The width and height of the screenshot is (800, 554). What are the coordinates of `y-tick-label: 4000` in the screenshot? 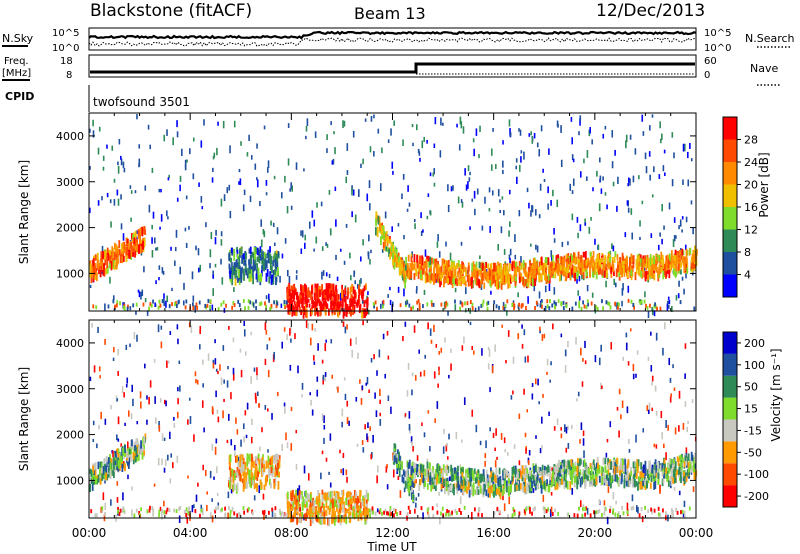 It's located at (70, 136).